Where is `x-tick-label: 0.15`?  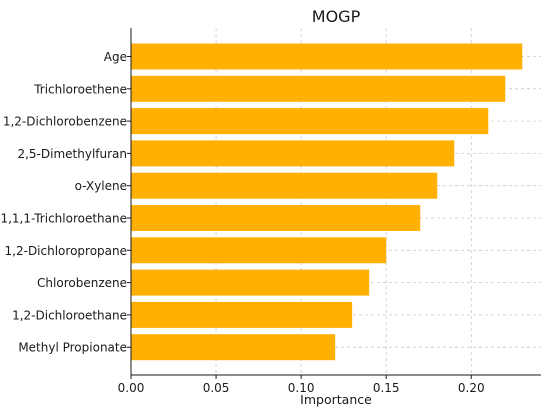
x-tick-label: 0.15 is located at coordinates (386, 388).